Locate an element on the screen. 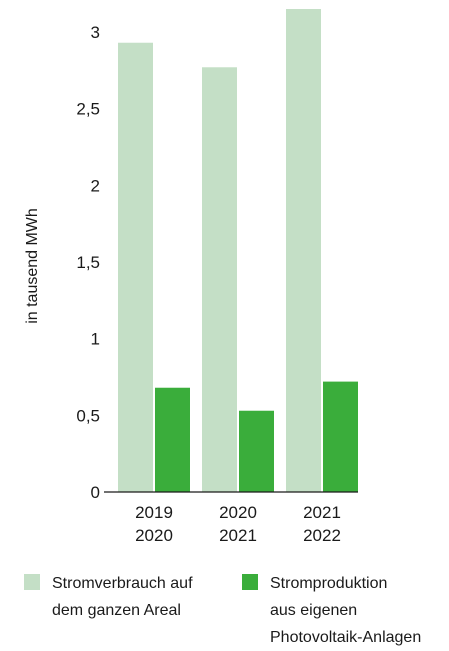  x-axis-categories: 2019 2020 2020 2021 2021 2022 is located at coordinates (238, 524).